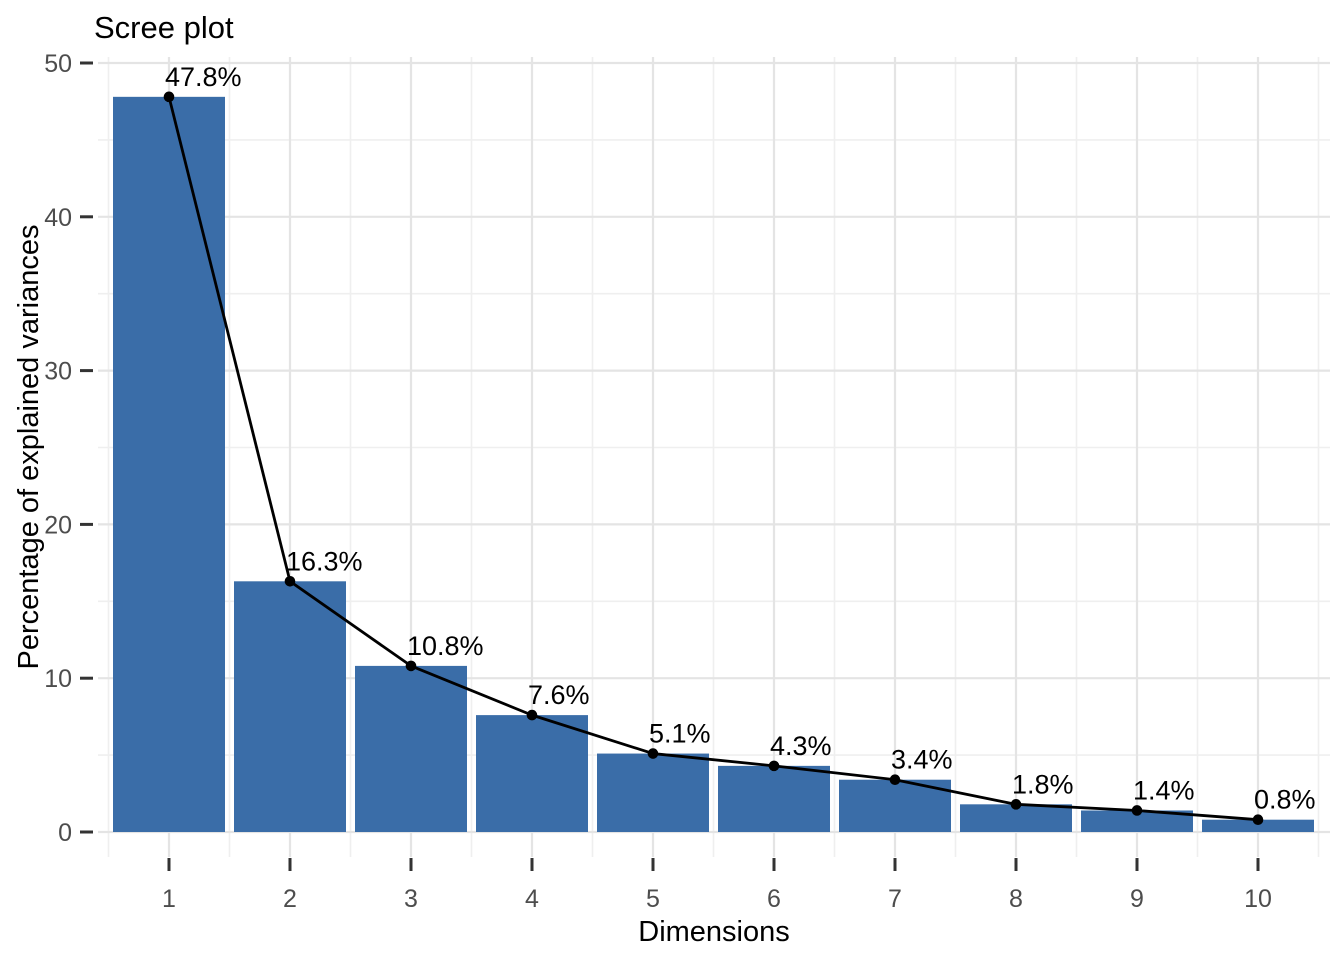 This screenshot has height=960, width=1344. I want to click on x-tick-label: 2, so click(290, 899).